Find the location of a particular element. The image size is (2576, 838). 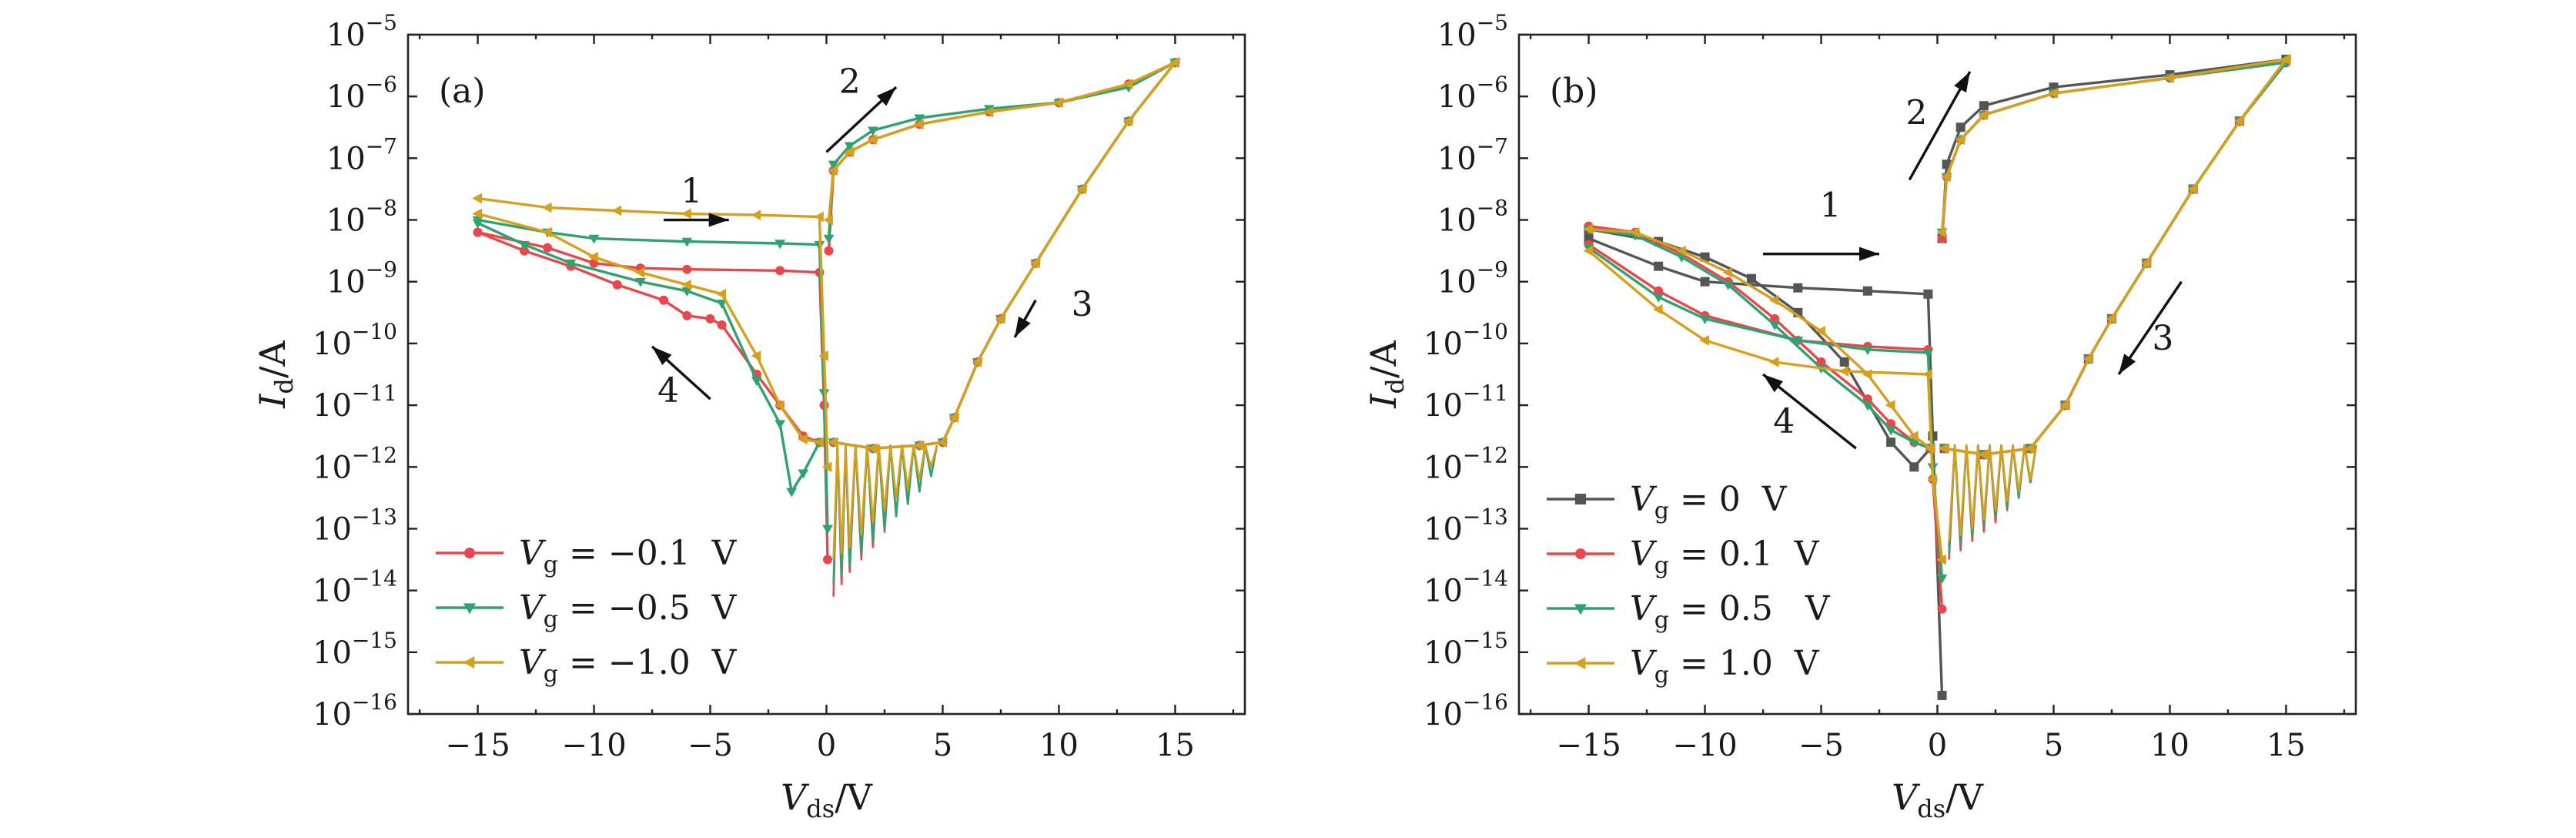

legend-label-rest: = −1.0 V is located at coordinates (648, 663).